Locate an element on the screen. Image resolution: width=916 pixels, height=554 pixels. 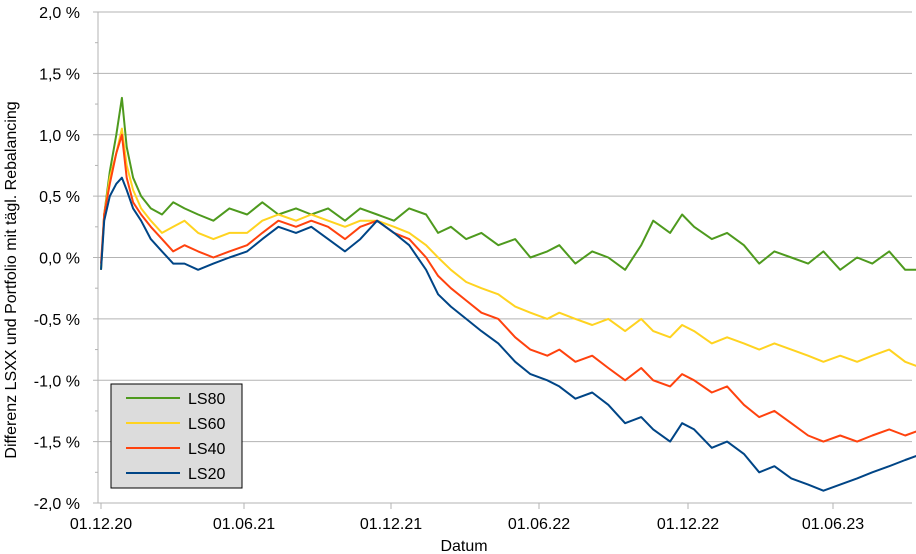
x-axis-title: Datum is located at coordinates (463, 546).